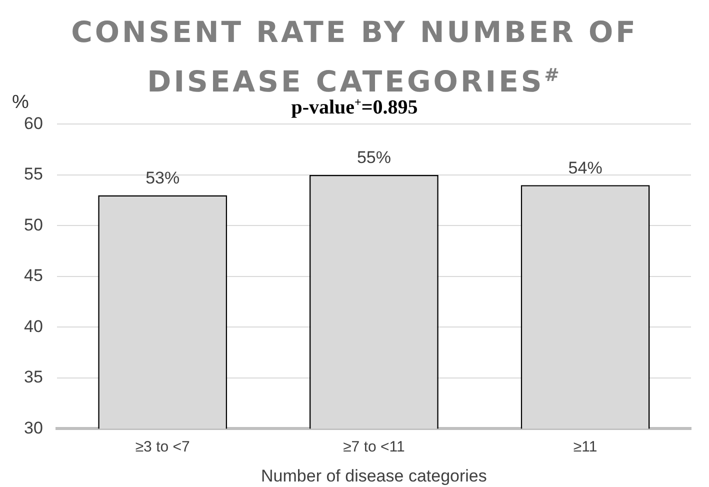 This screenshot has height=487, width=709. I want to click on x-tick-label: ≥11, so click(585, 447).